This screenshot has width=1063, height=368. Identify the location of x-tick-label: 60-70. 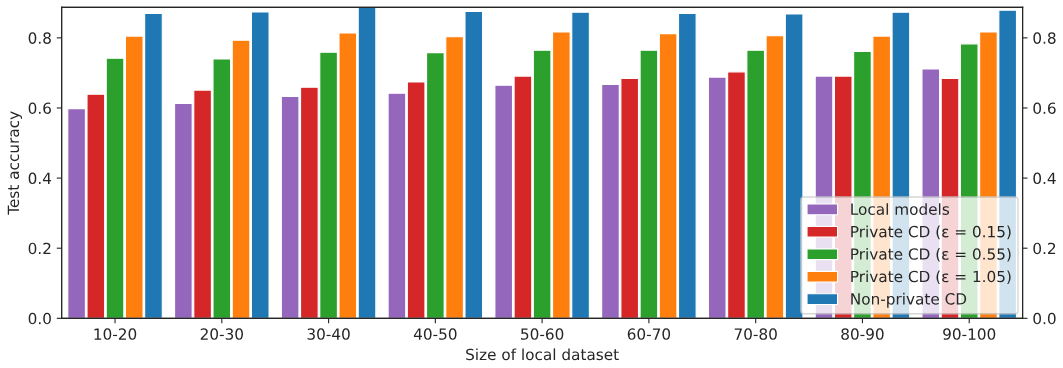
(649, 334).